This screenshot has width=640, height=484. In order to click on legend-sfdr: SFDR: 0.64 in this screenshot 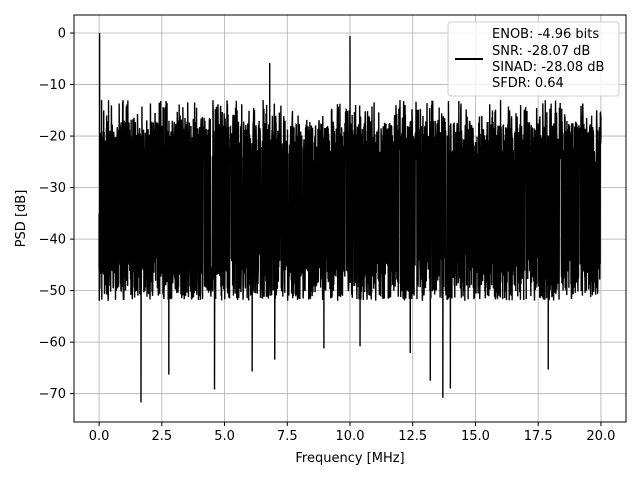, I will do `click(528, 83)`.